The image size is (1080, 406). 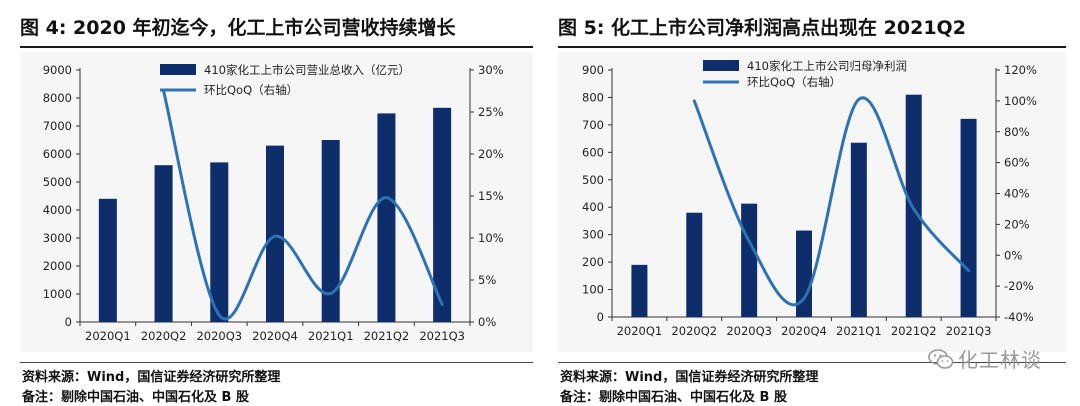 What do you see at coordinates (593, 97) in the screenshot?
I see `left-y-tick-label: 800` at bounding box center [593, 97].